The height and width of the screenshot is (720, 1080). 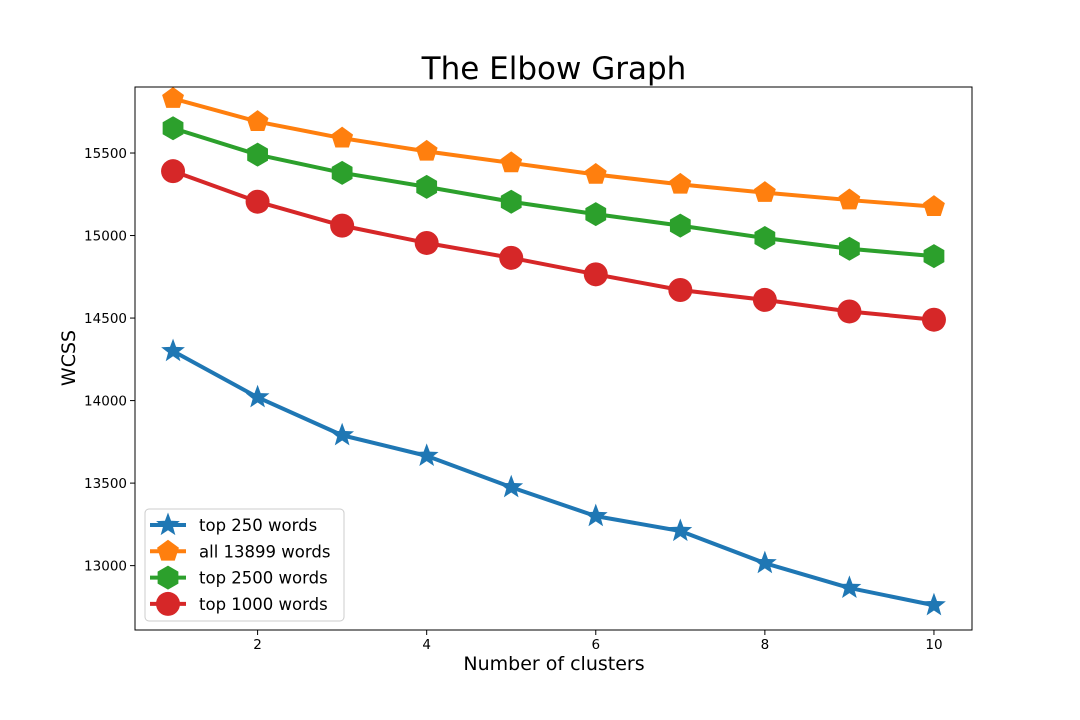 I want to click on x-tick-label: 10, so click(x=933, y=645).